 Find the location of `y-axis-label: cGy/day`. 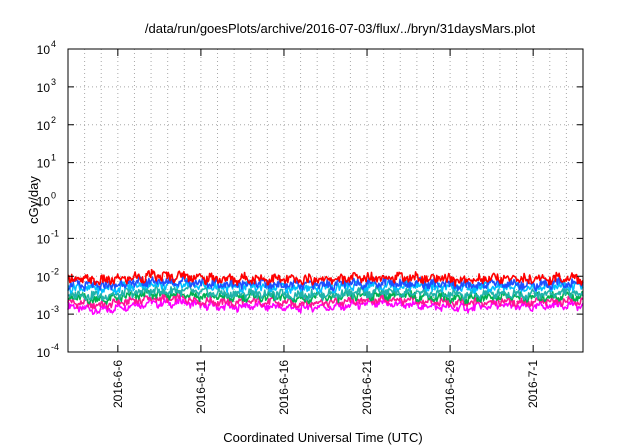

y-axis-label: cGy/day is located at coordinates (33, 200).